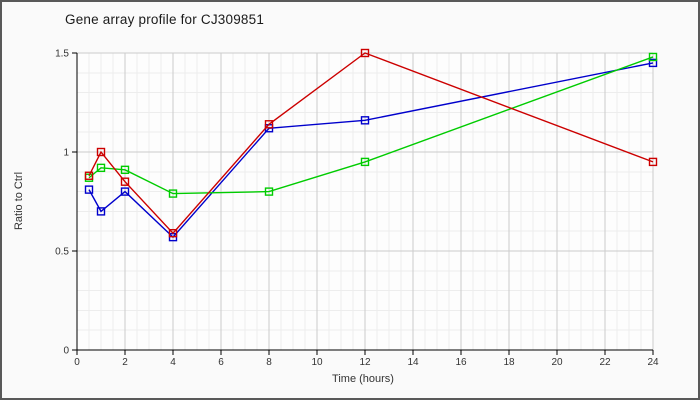  I want to click on x-tick-label: 4, so click(173, 362).